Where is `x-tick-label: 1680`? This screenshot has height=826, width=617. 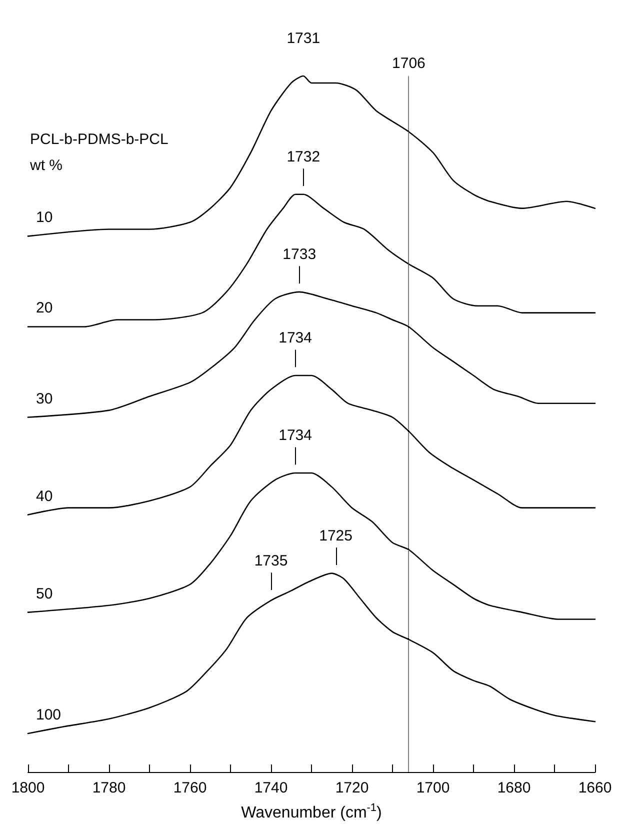 x-tick-label: 1680 is located at coordinates (514, 788).